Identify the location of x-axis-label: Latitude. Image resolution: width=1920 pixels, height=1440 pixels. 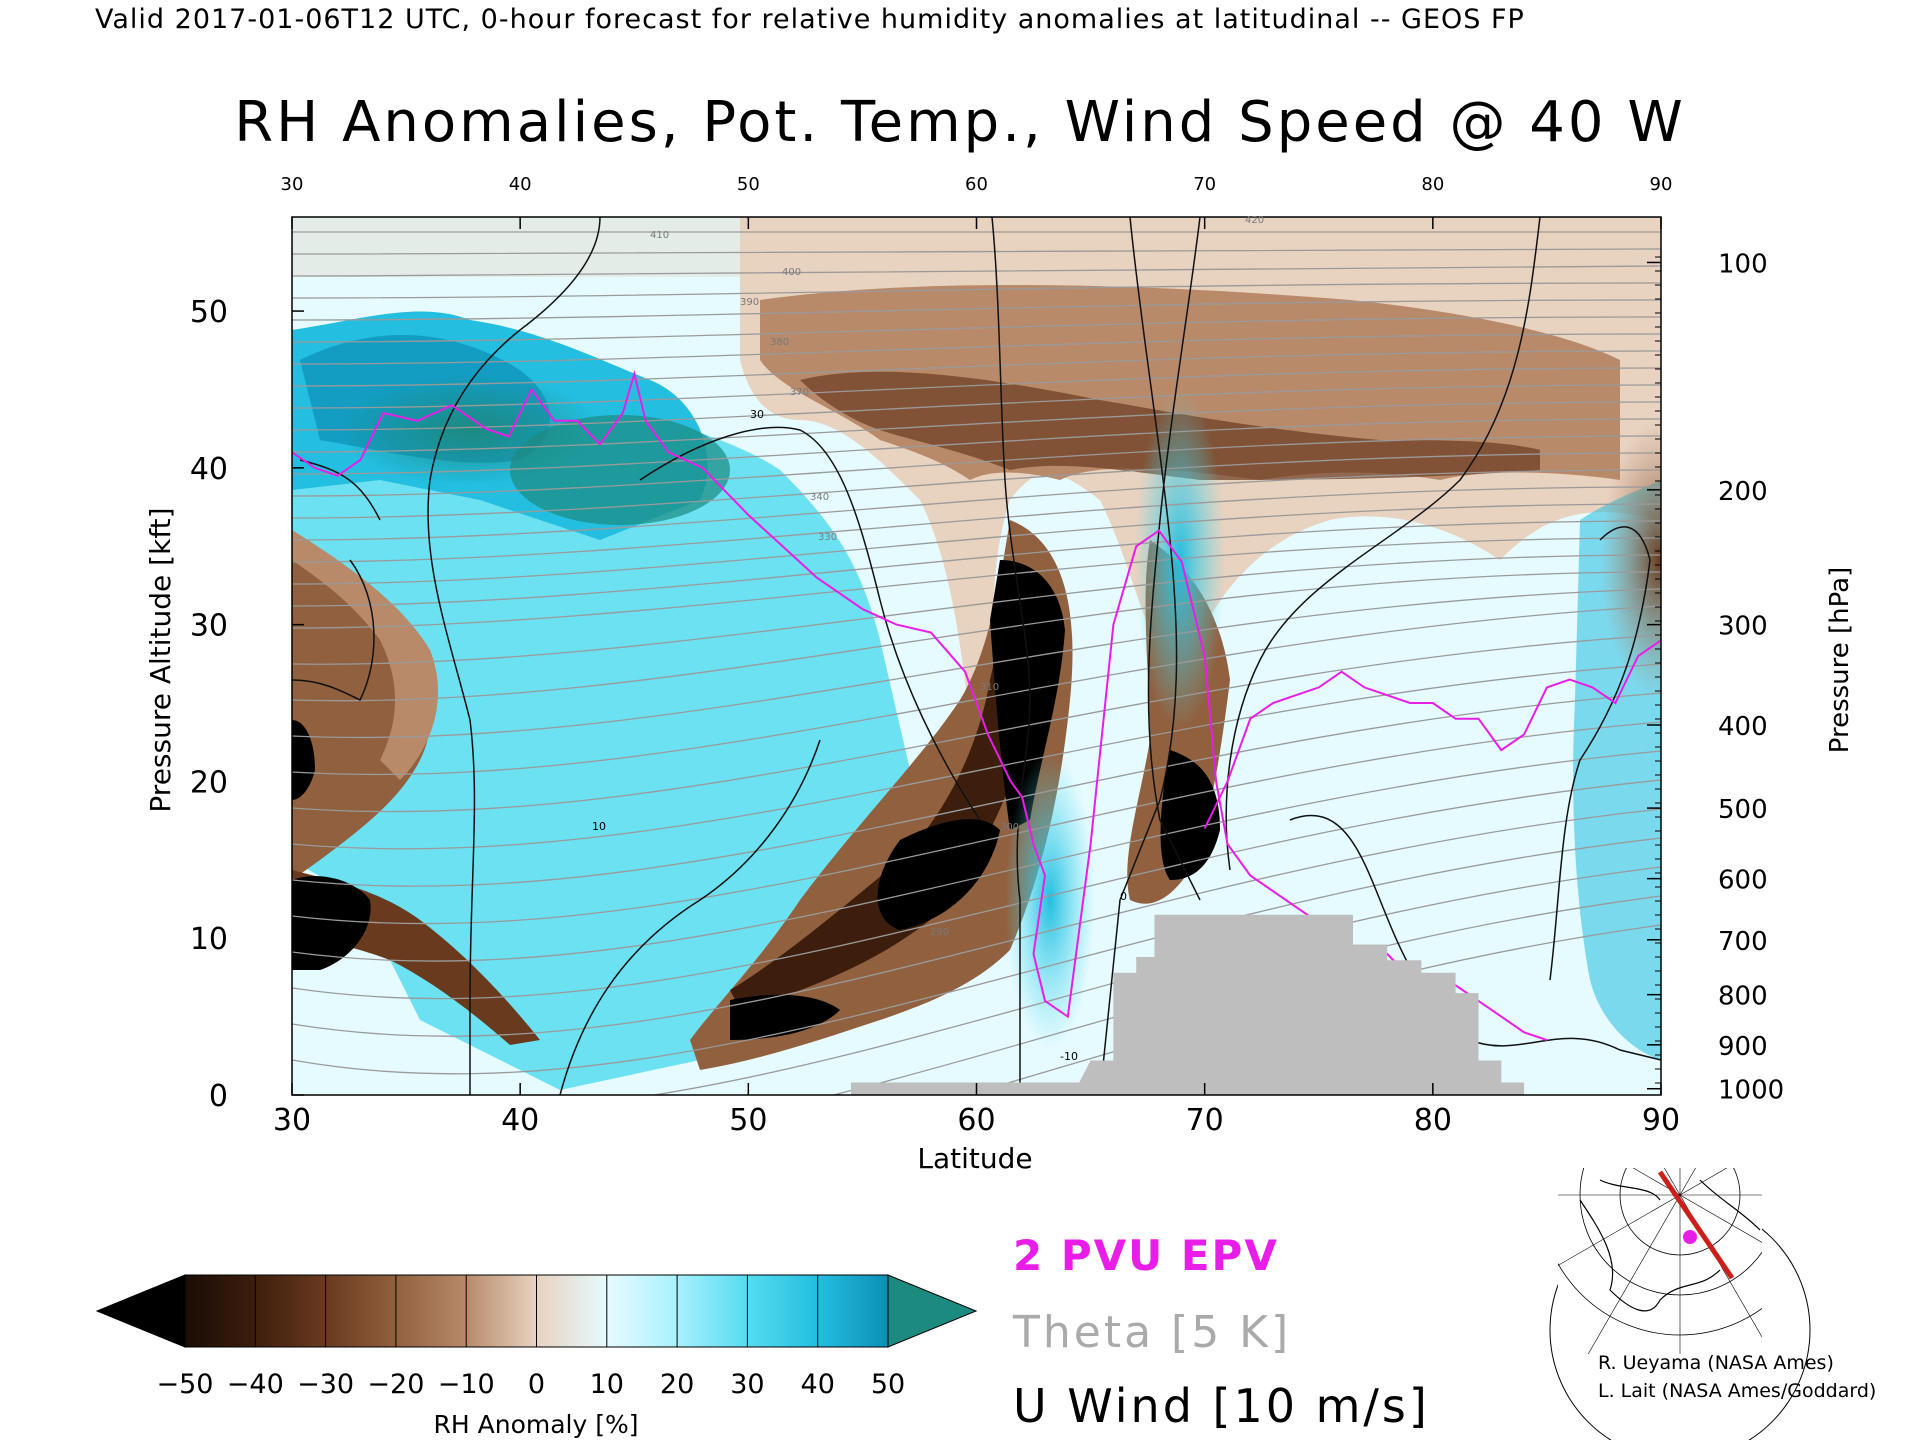
(974, 1158).